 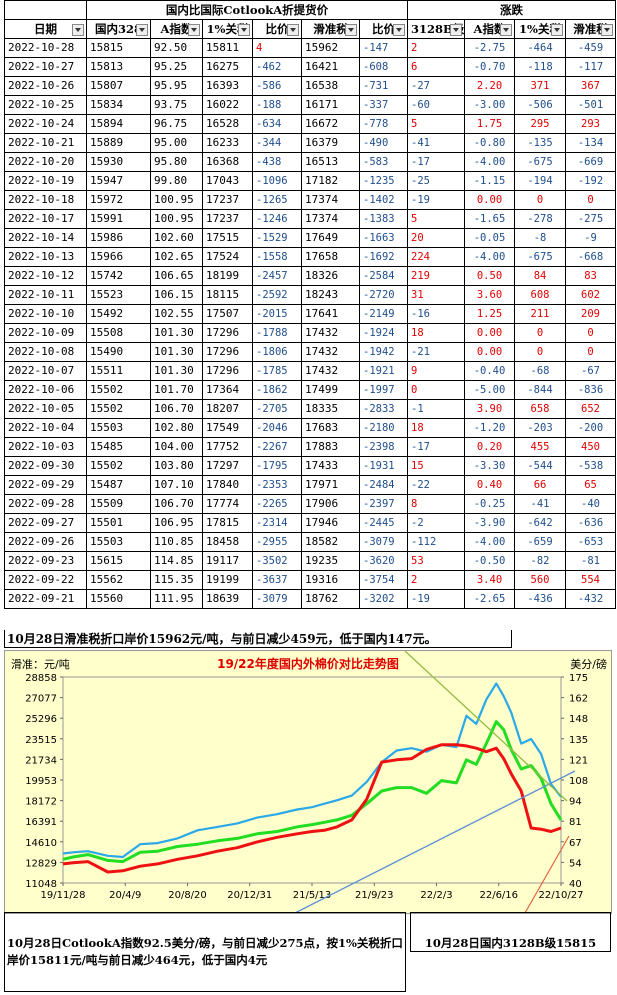 I want to click on table-cell: 15502, so click(x=118, y=466).